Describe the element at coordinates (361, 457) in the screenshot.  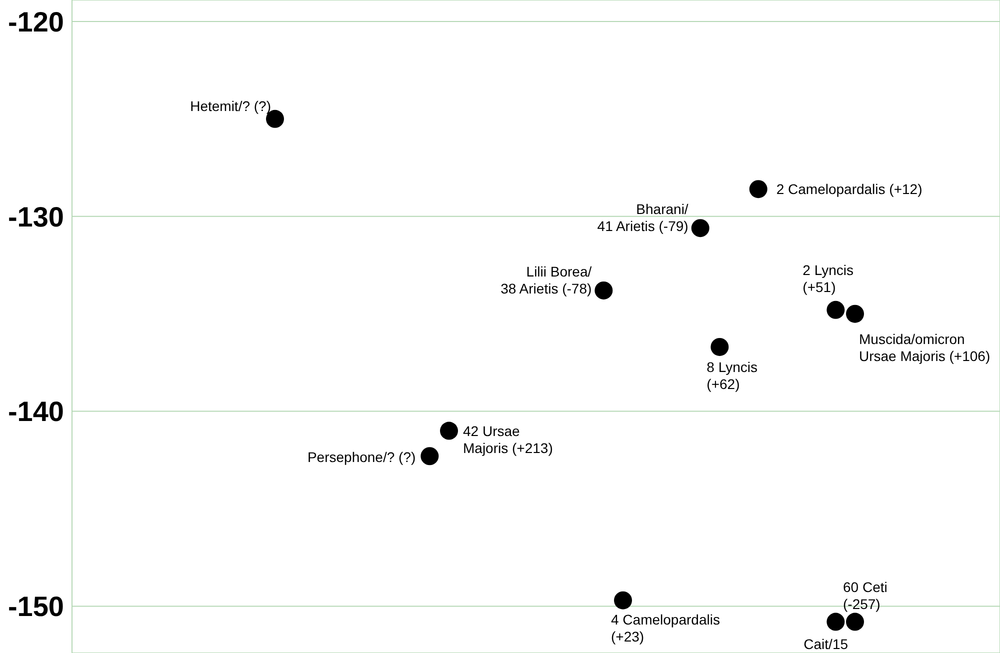
I see `series-label: Persephone/? (?)` at that location.